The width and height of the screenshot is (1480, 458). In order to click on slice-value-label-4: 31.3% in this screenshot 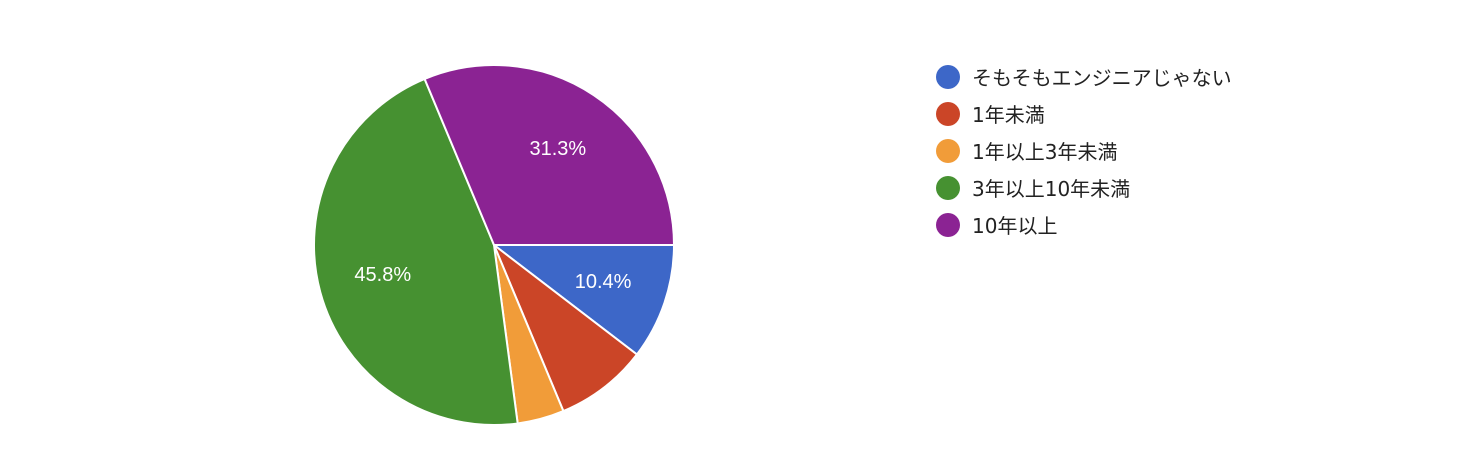, I will do `click(557, 149)`.